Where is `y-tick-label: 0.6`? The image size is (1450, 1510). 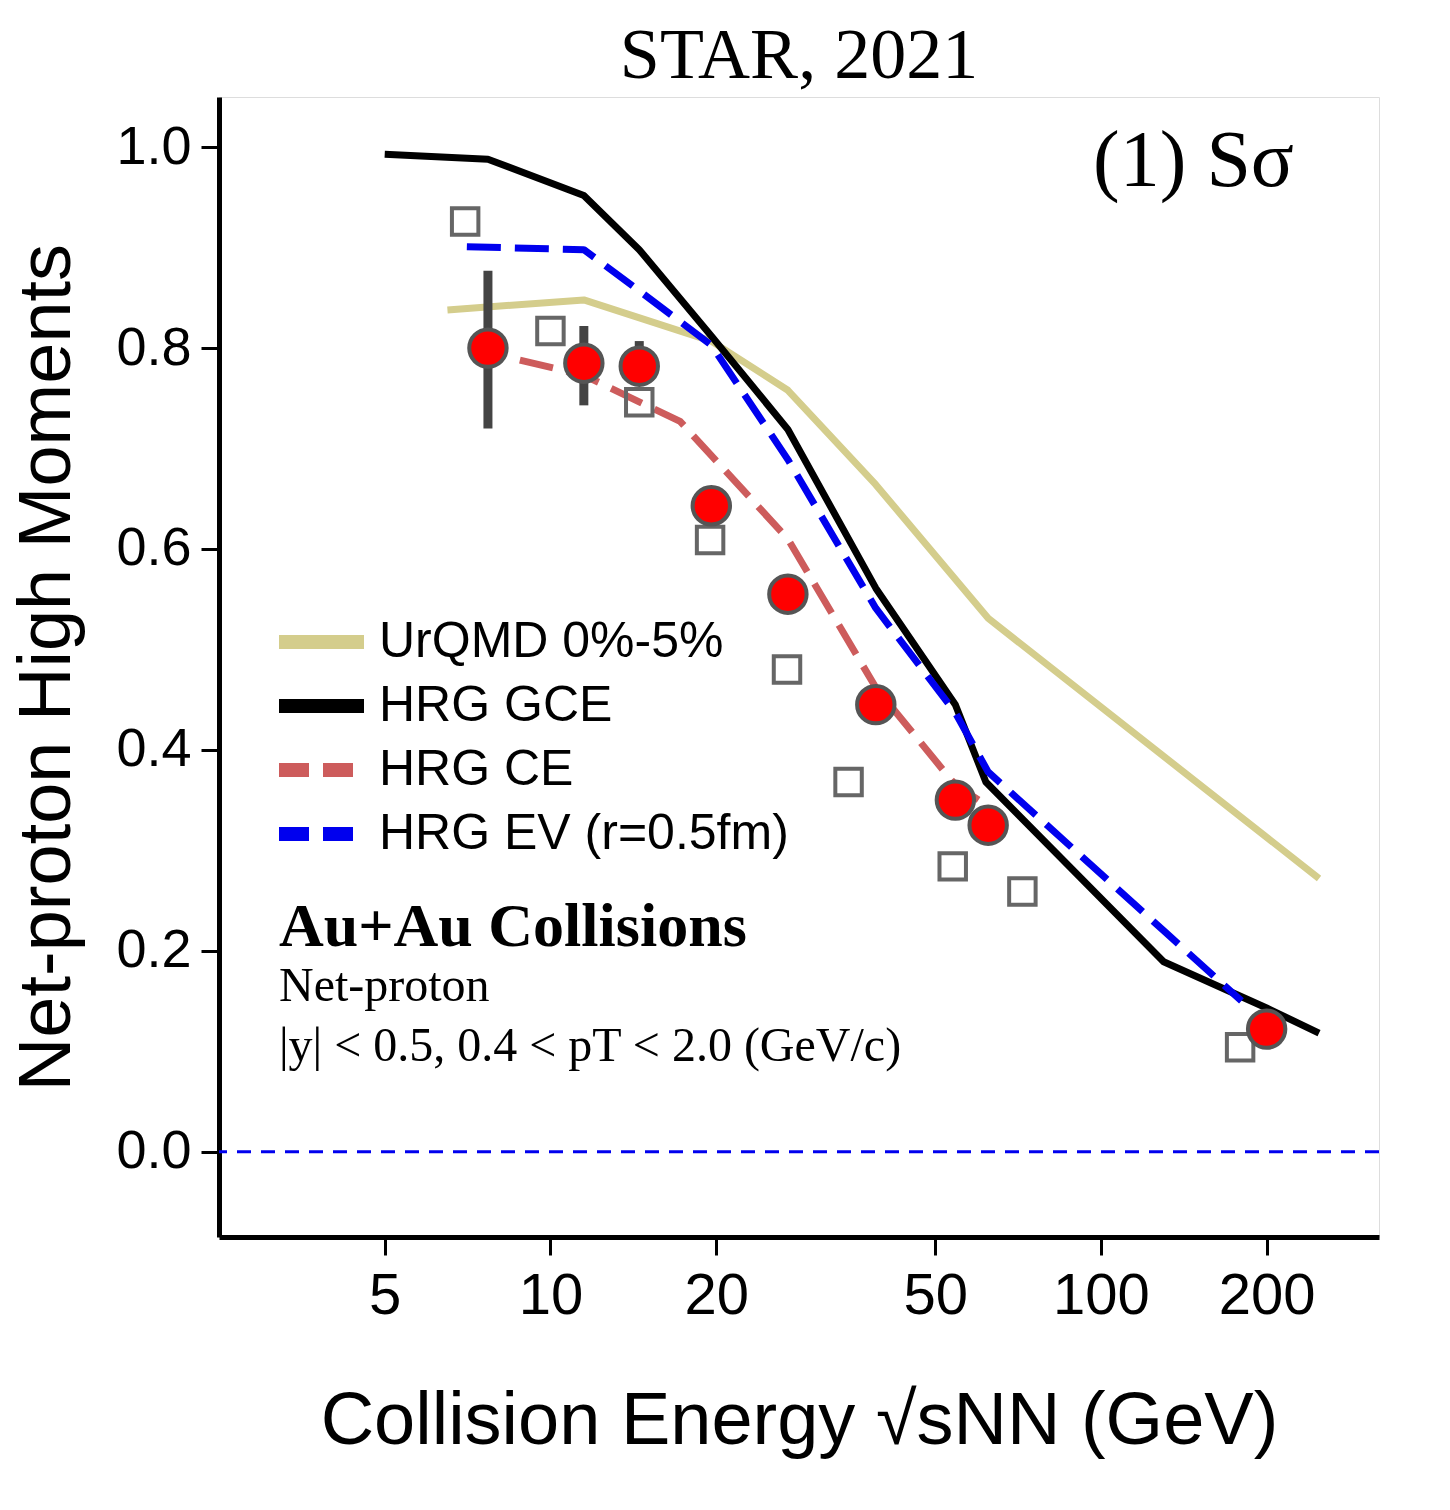
y-tick-label: 0.6 is located at coordinates (154, 546).